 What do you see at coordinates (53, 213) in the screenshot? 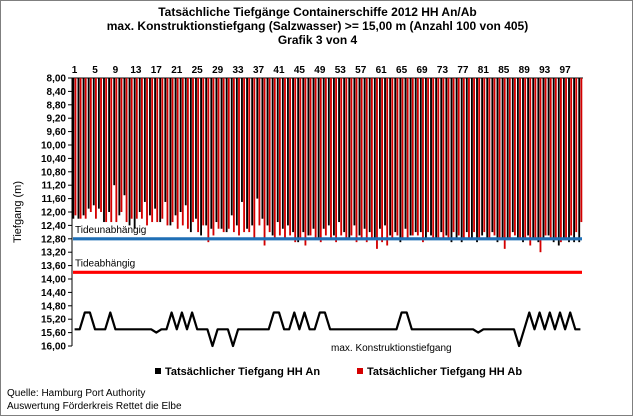
I see `y-tick-label: 12,00` at bounding box center [53, 213].